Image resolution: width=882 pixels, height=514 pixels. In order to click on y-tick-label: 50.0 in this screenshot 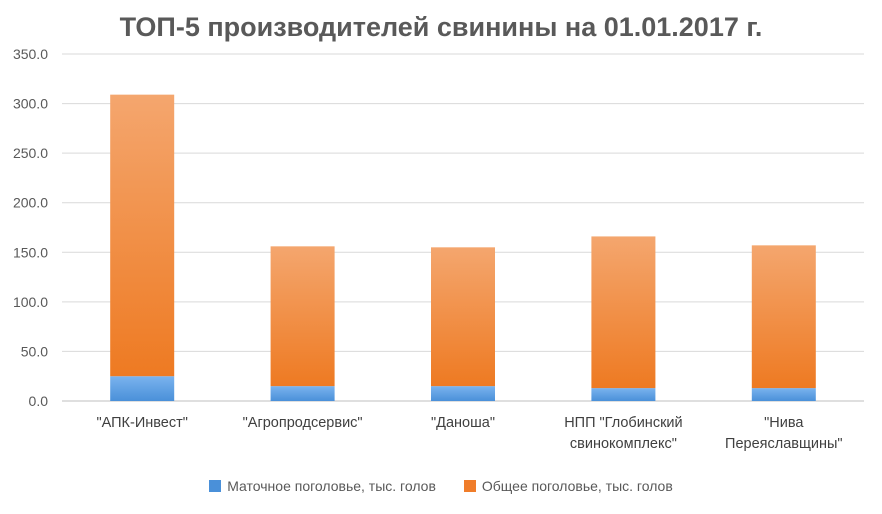, I will do `click(34, 351)`.